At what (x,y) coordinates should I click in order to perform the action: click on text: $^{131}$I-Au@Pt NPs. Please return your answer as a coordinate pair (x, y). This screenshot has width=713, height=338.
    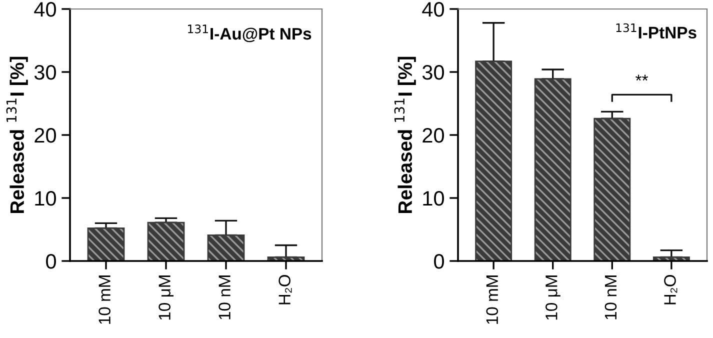
    Looking at the image, I should click on (250, 33).